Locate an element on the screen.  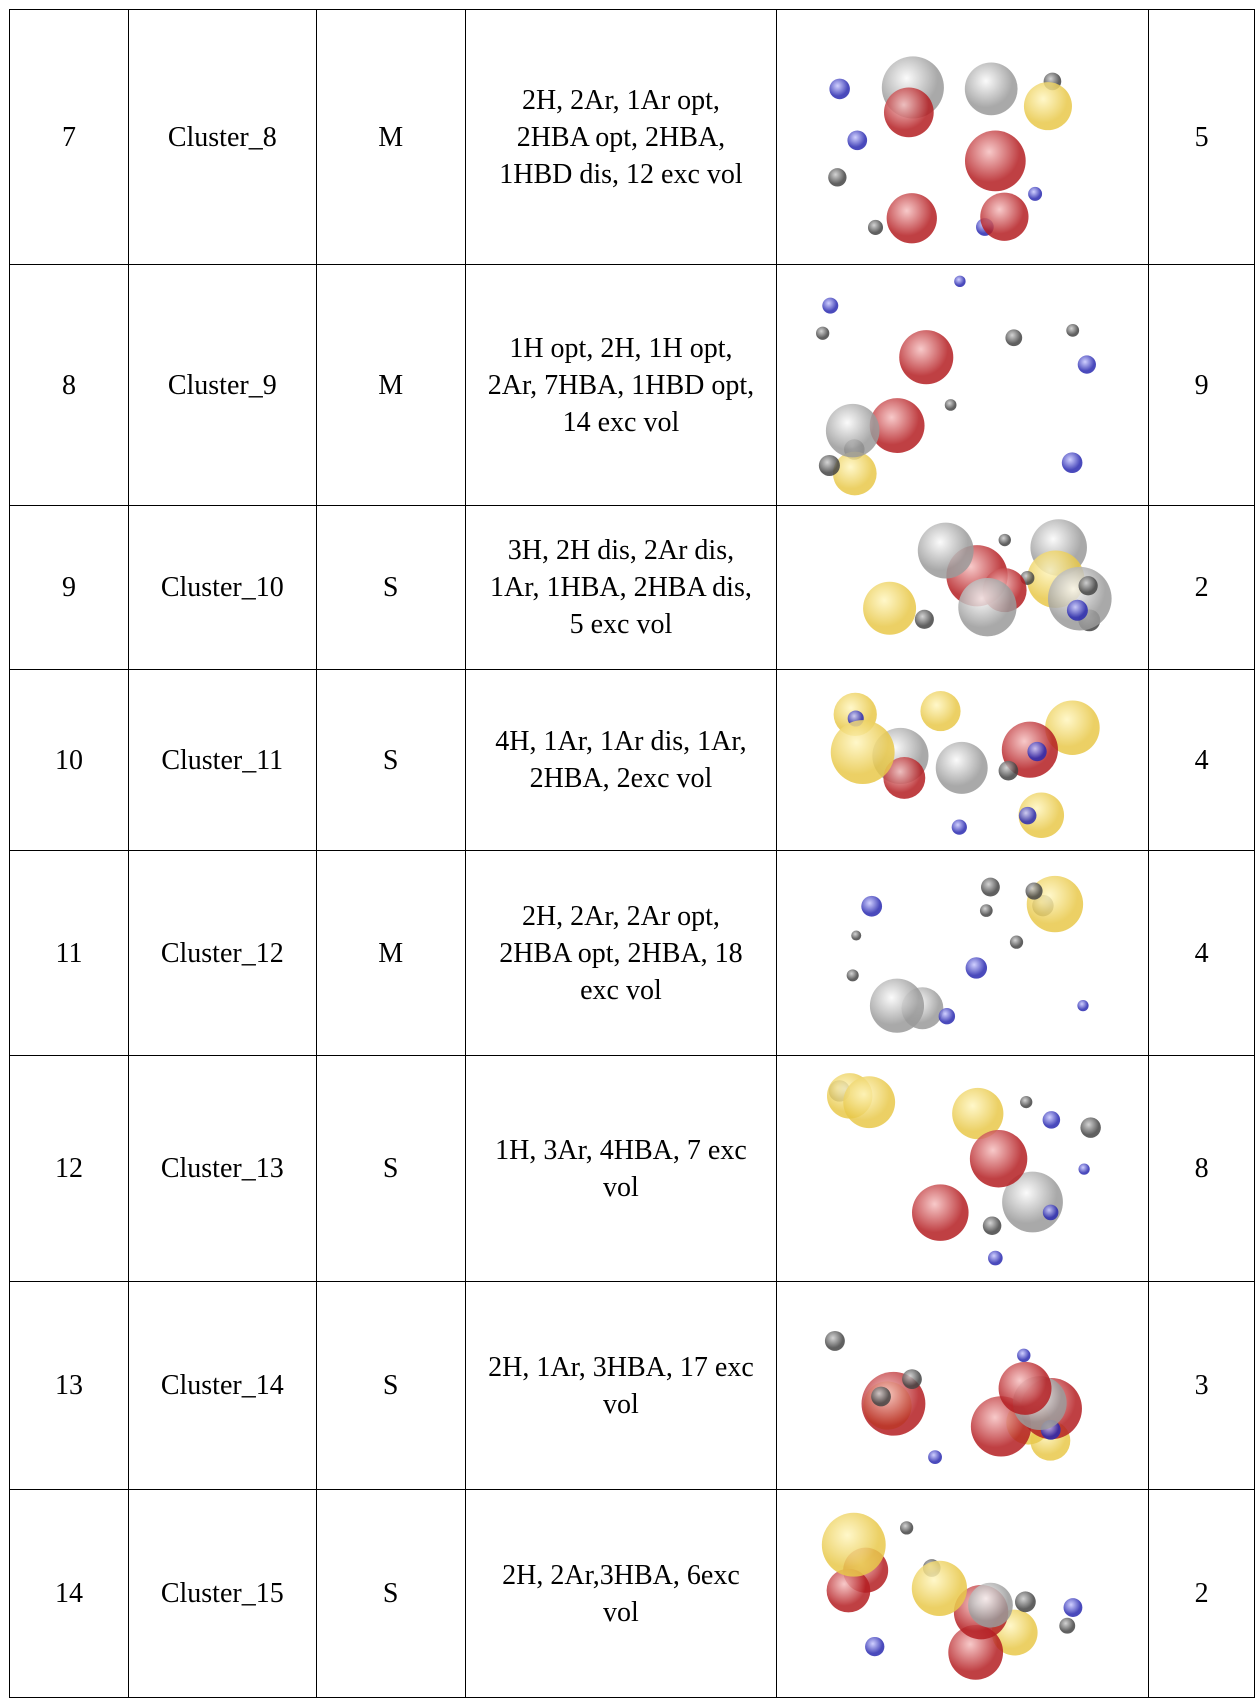
table-row: 13 Cluster_14 S 2H, 1Ar, 3HBA, 17 exc vol 3 is located at coordinates (632, 1385).